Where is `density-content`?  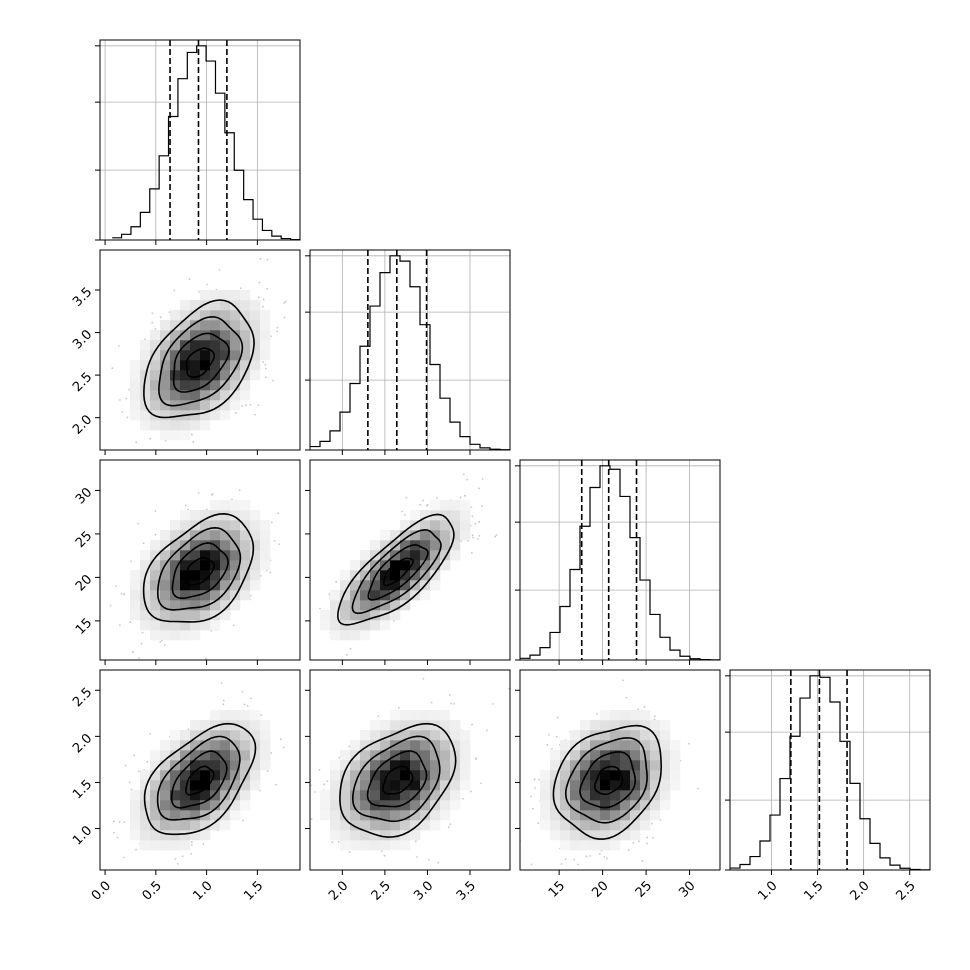 density-content is located at coordinates (609, 772).